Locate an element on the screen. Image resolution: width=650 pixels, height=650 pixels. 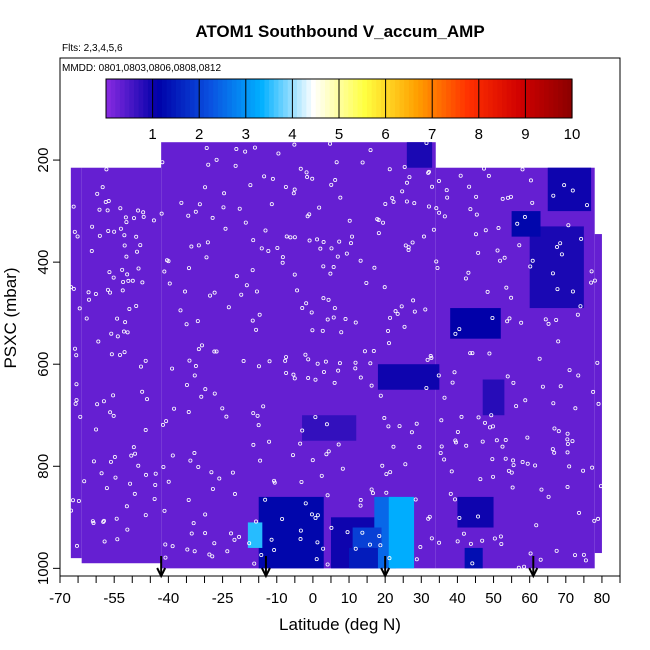
x-tick-label: 70 is located at coordinates (565, 598).